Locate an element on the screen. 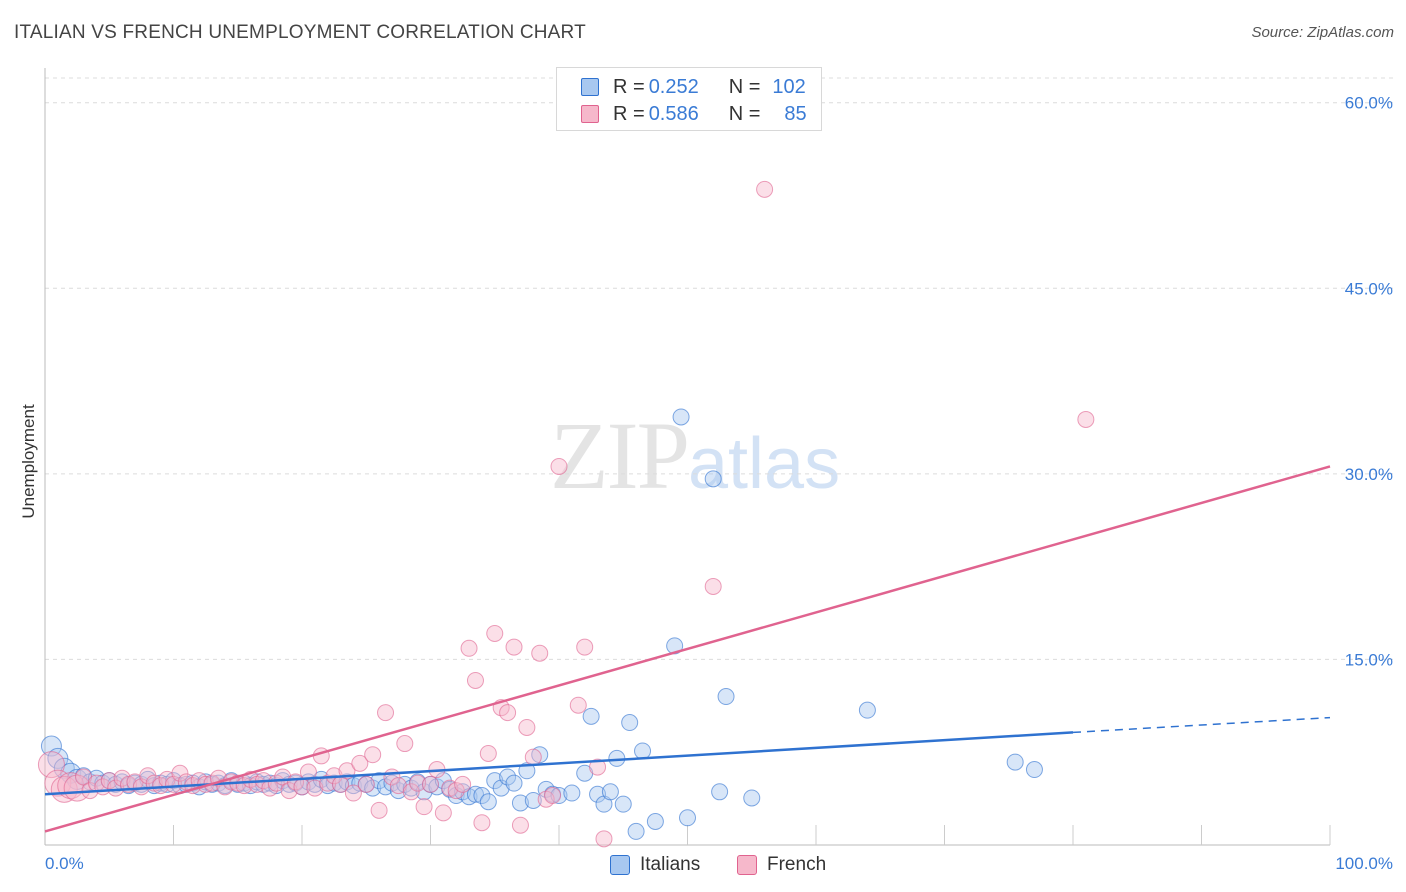 Image resolution: width=1406 pixels, height=892 pixels. y-tick-label: 30.0% is located at coordinates (1369, 474).